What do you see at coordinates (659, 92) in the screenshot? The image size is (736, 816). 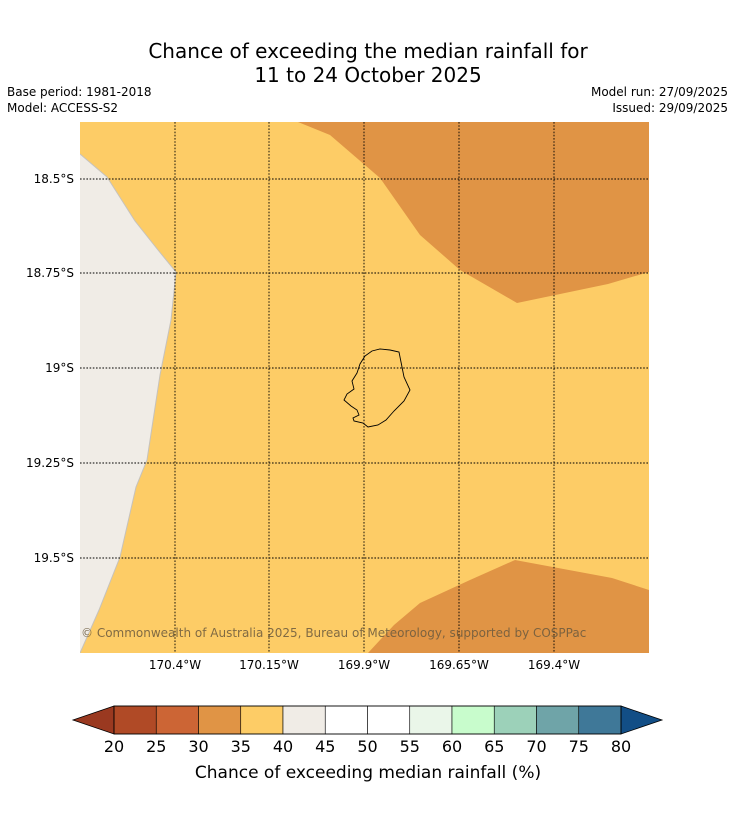 I see `model-run: Model run: 27/09/2025` at bounding box center [659, 92].